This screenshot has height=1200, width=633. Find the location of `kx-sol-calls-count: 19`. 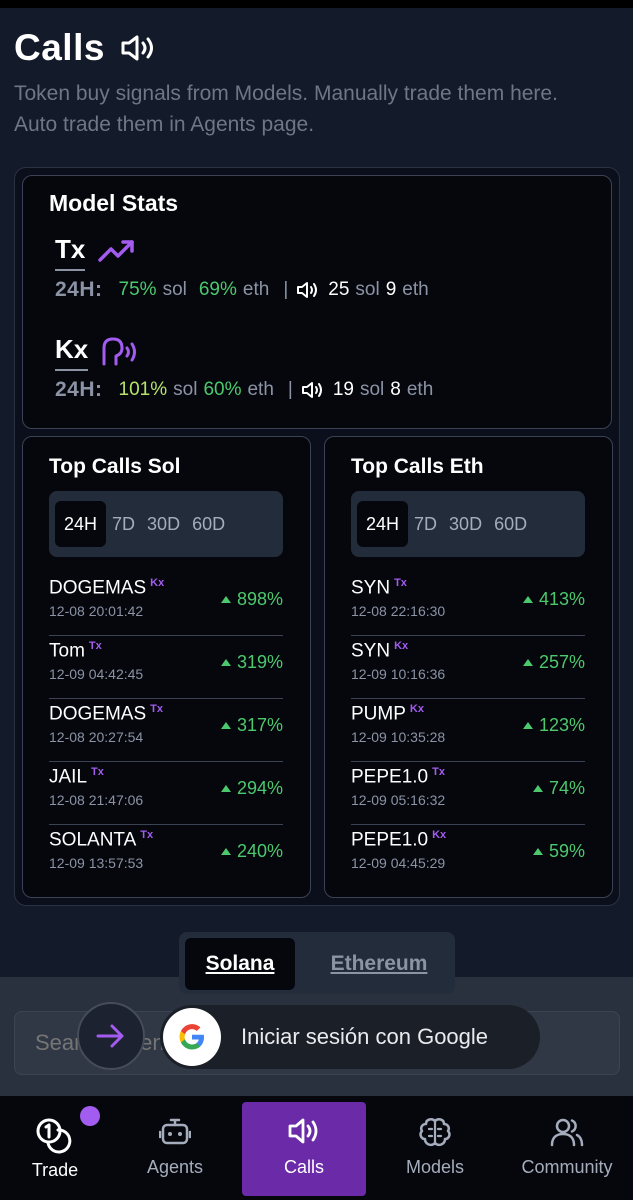

kx-sol-calls-count: 19 is located at coordinates (343, 389).